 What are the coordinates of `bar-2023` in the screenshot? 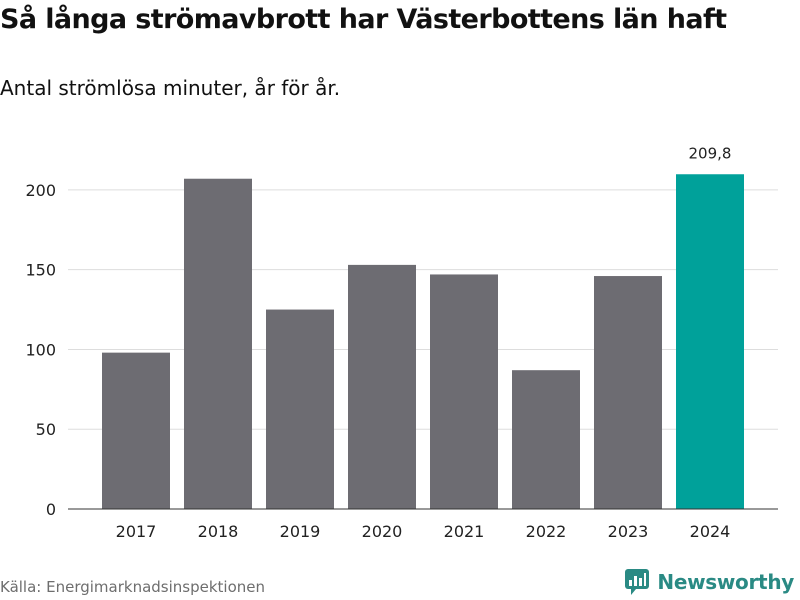 It's located at (628, 392).